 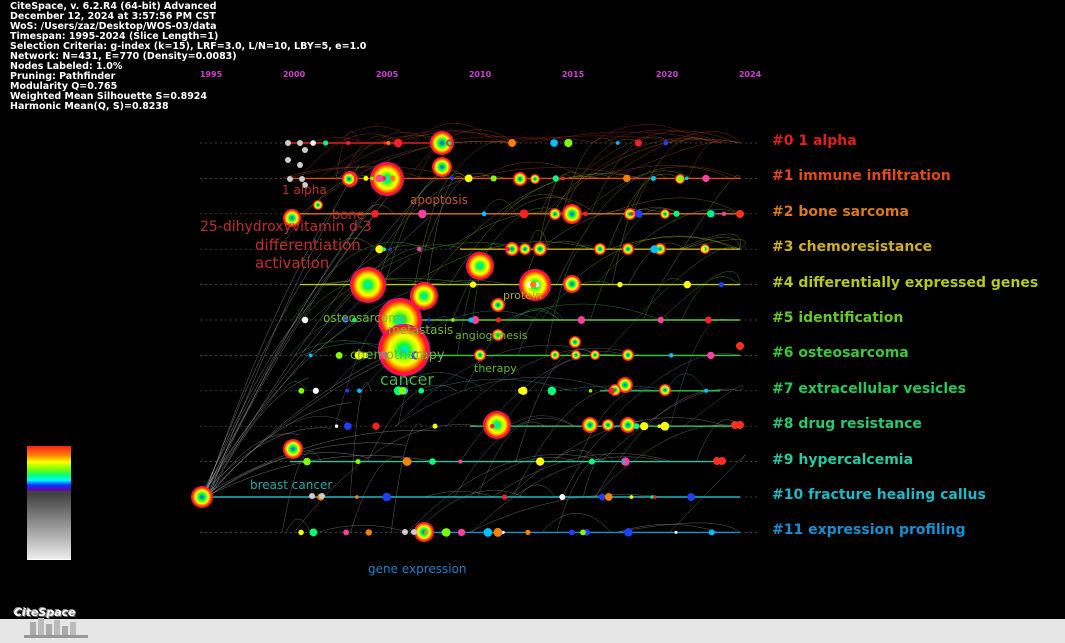 I want to click on cluster-label: #10 fracture healing callus, so click(x=879, y=495).